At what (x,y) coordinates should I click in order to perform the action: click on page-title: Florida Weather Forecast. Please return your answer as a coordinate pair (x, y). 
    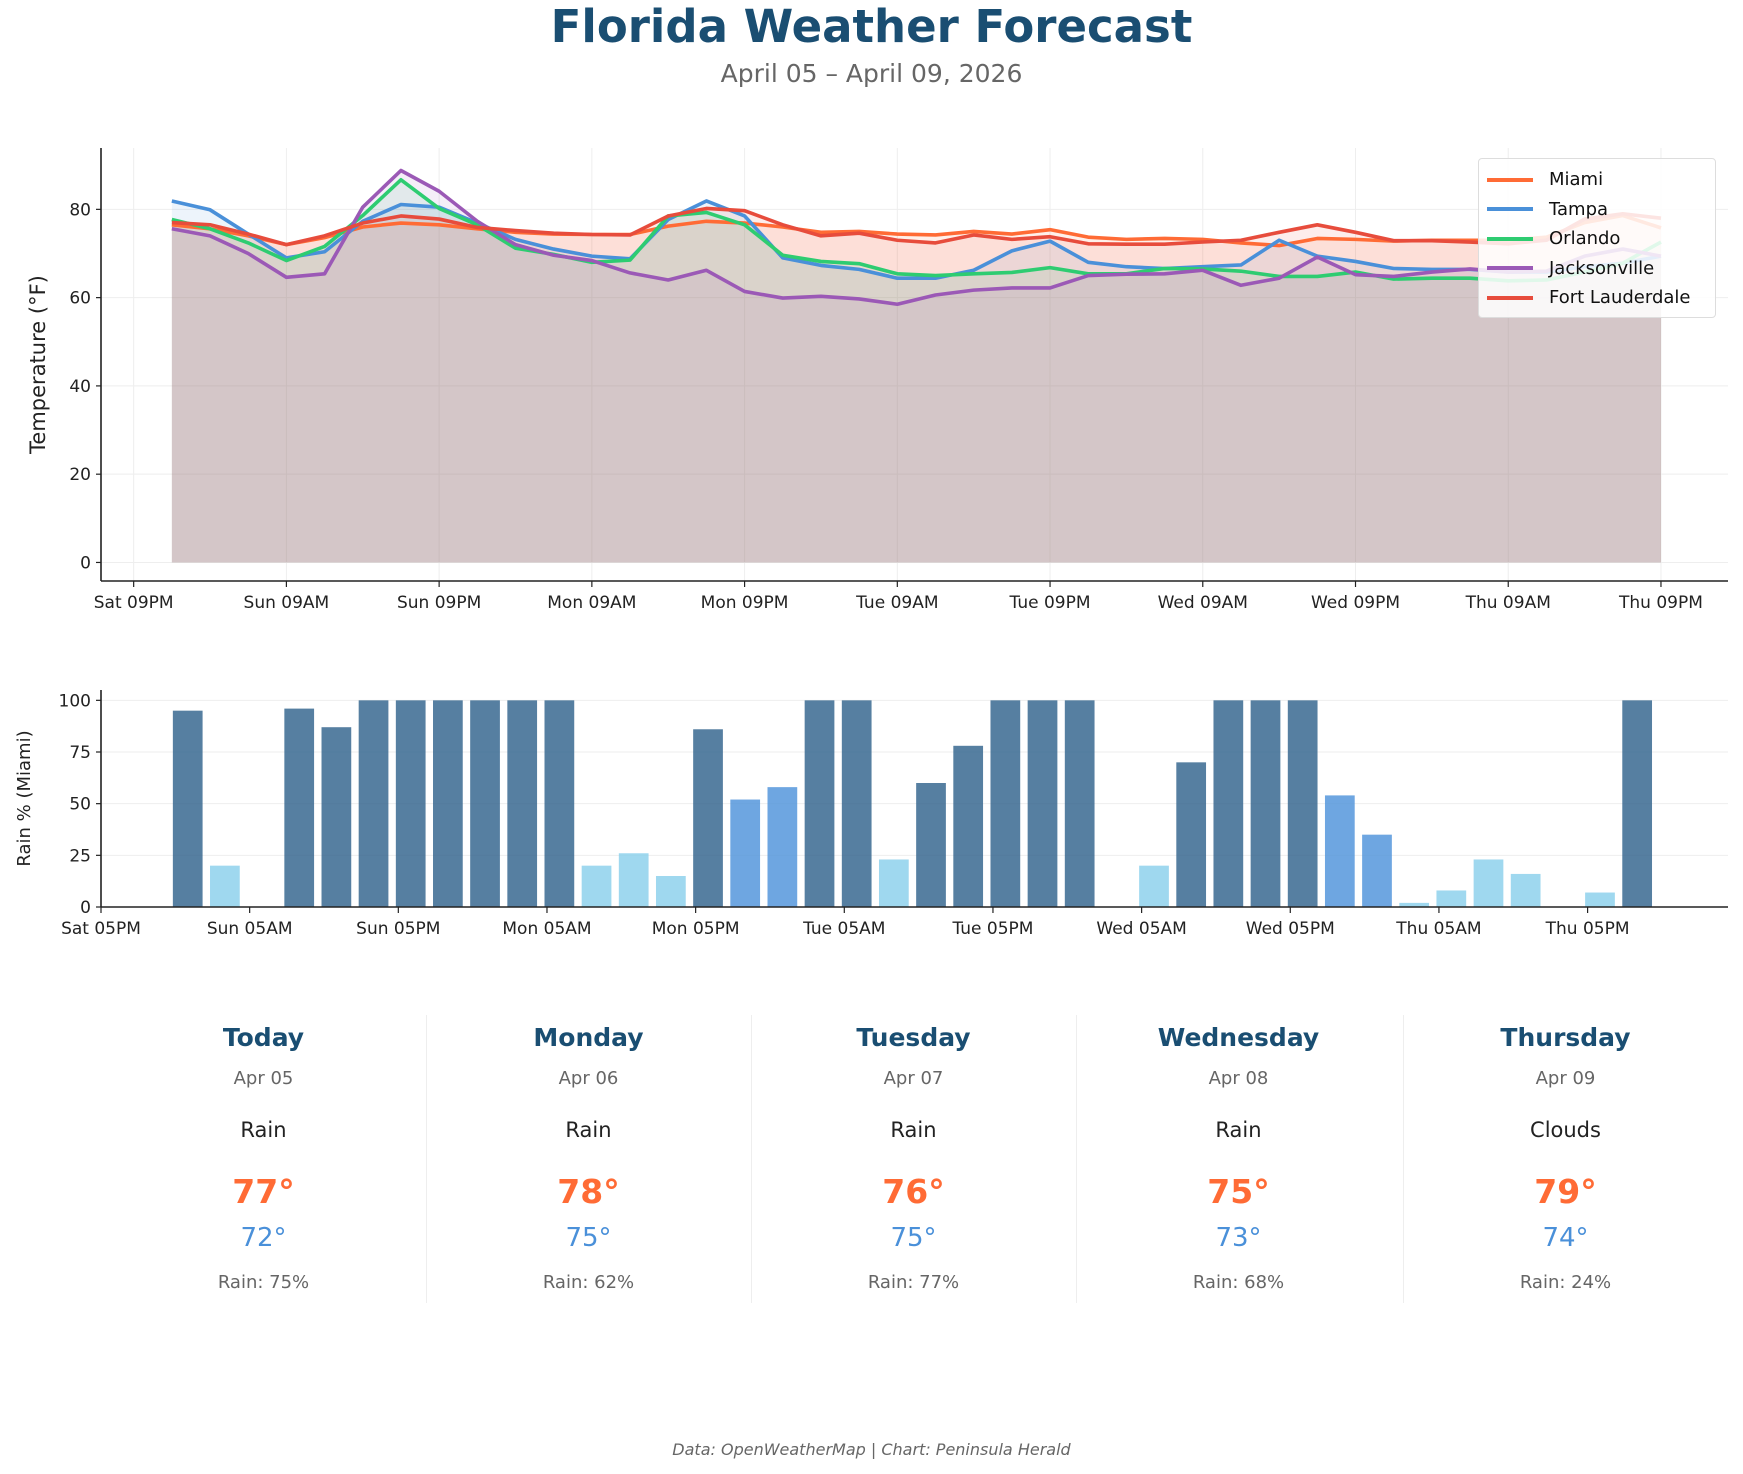
    Looking at the image, I should click on (871, 26).